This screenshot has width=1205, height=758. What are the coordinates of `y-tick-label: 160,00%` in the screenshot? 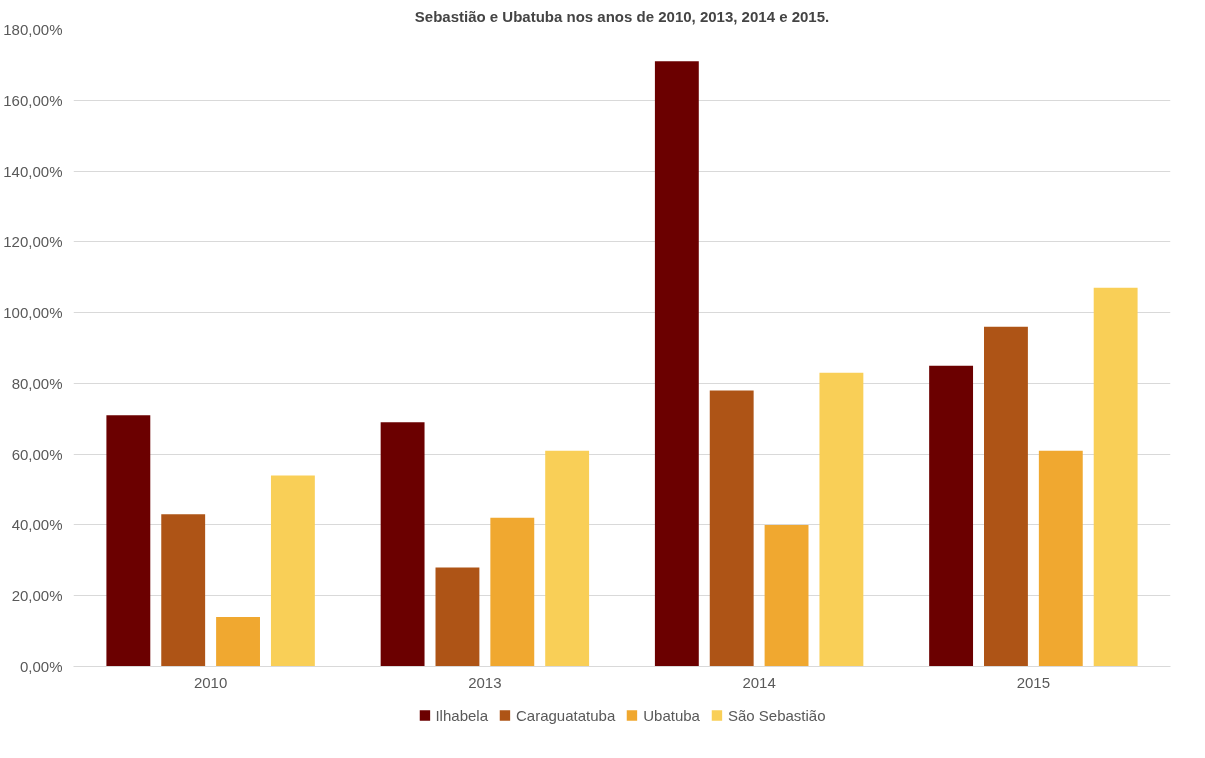 It's located at (33, 100).